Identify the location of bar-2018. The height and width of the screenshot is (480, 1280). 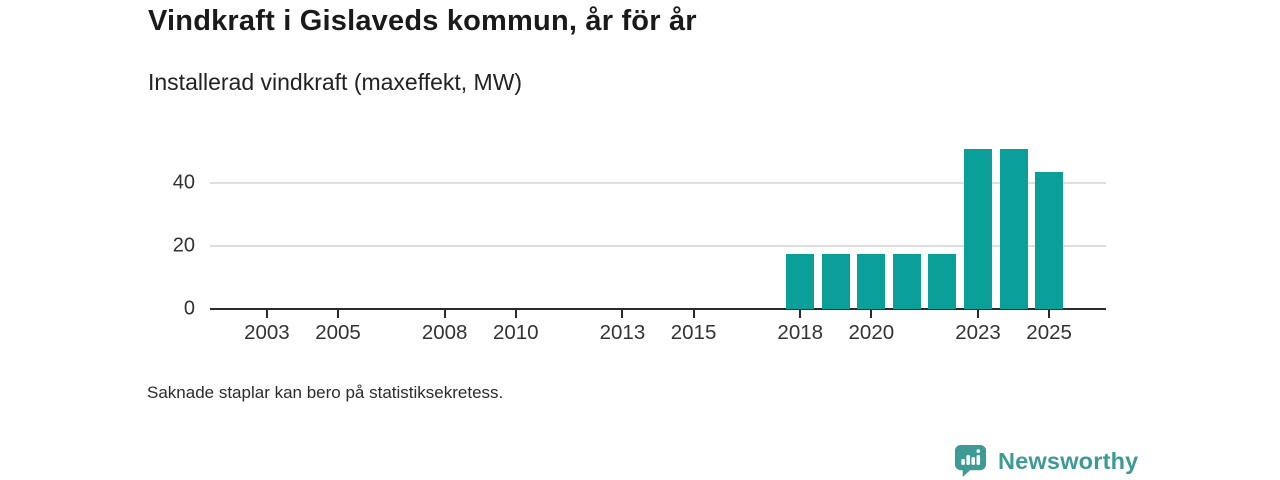
(800, 281).